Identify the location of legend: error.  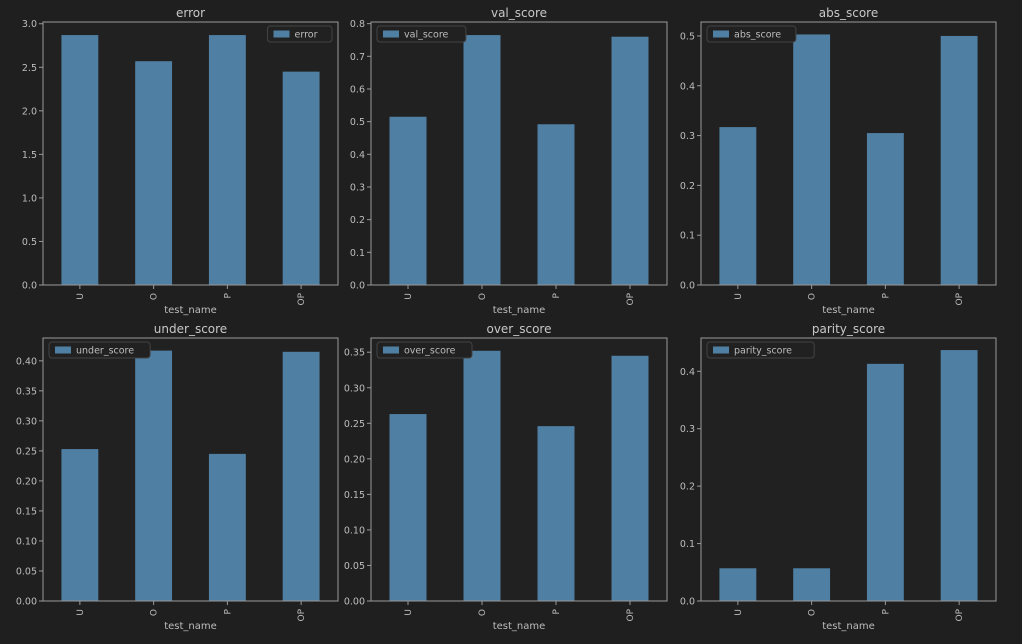
(300, 34).